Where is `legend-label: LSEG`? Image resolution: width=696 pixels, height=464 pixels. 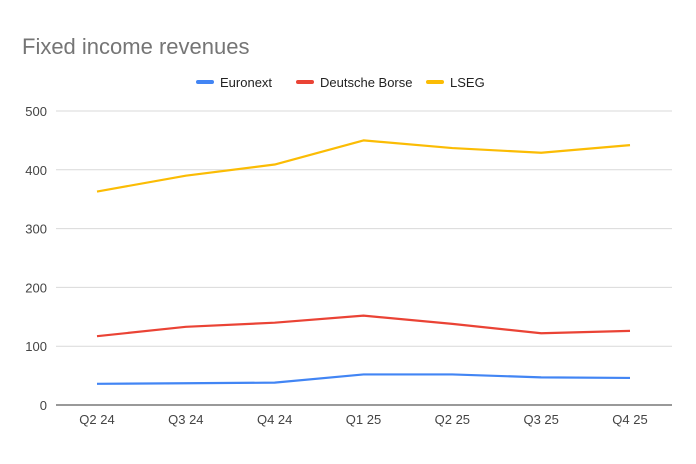
legend-label: LSEG is located at coordinates (467, 82).